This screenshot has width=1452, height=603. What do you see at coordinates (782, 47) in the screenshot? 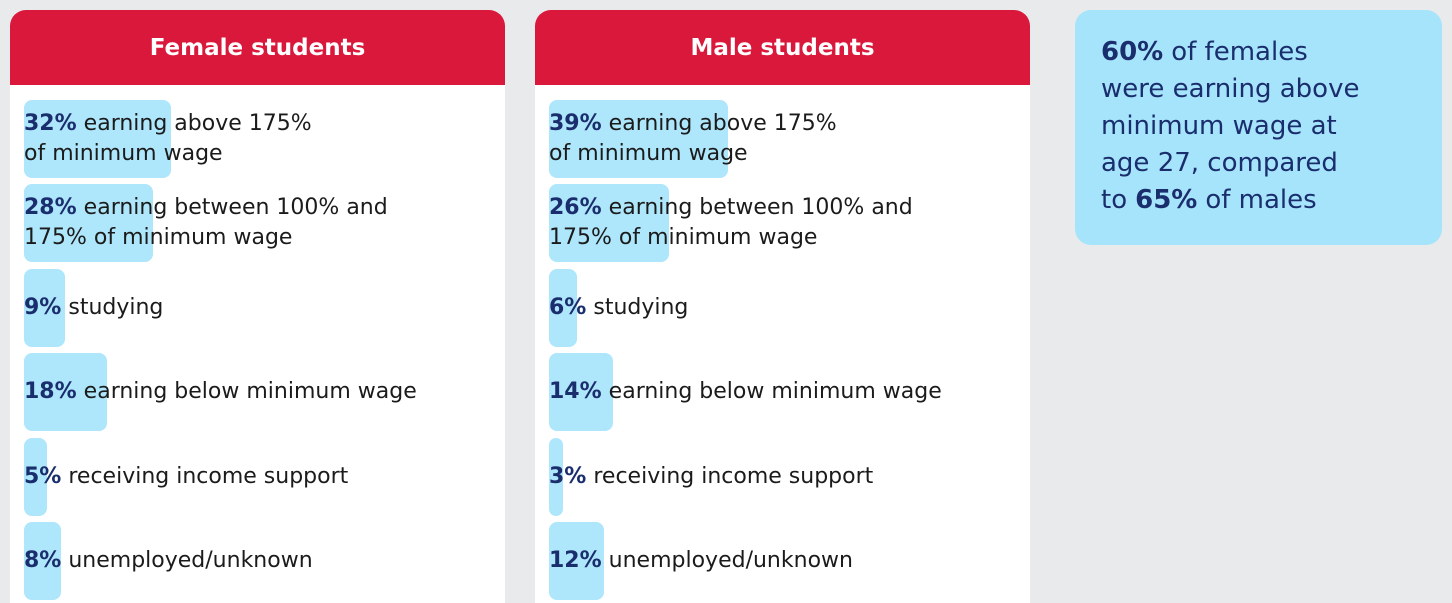
I see `card-title: Male students` at bounding box center [782, 47].